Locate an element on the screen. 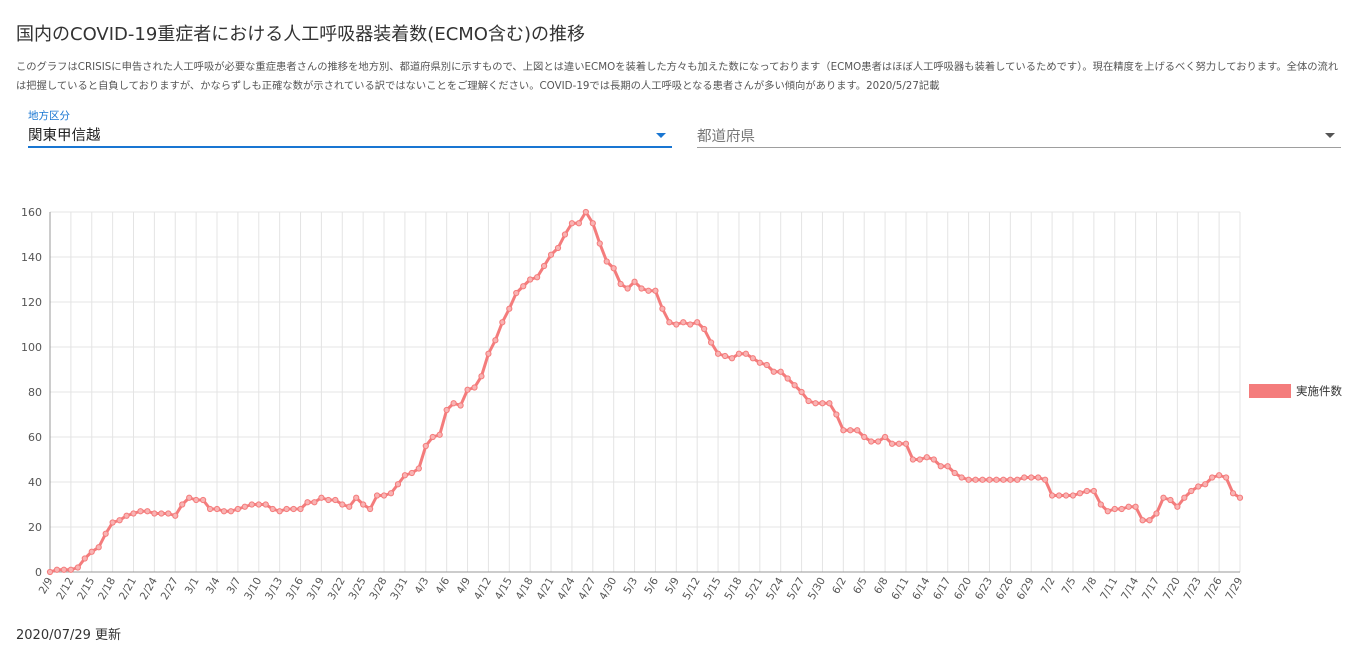  region-select-underline is located at coordinates (350, 147).